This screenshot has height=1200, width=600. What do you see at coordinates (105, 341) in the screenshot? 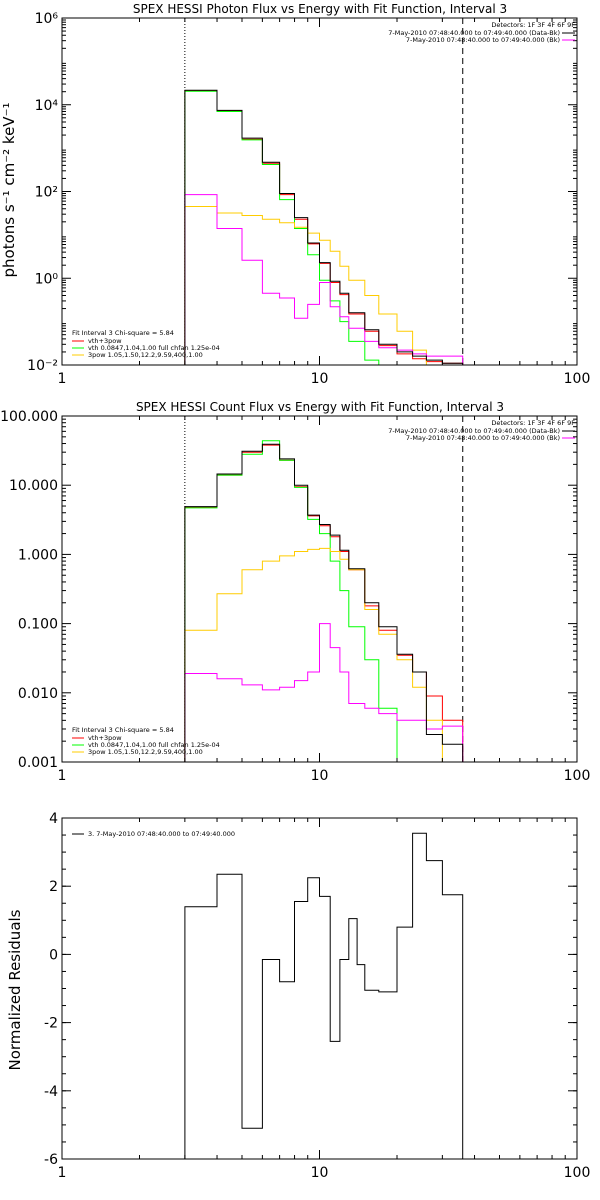
I see `photon-flux-legend-total-label: vth+3pow` at bounding box center [105, 341].